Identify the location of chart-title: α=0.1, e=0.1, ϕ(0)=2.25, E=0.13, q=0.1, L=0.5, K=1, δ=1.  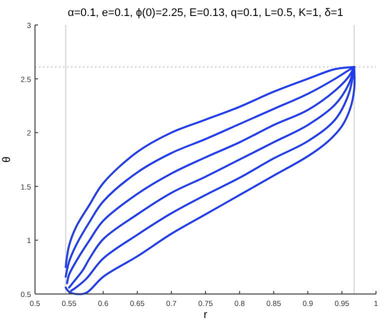
(206, 13).